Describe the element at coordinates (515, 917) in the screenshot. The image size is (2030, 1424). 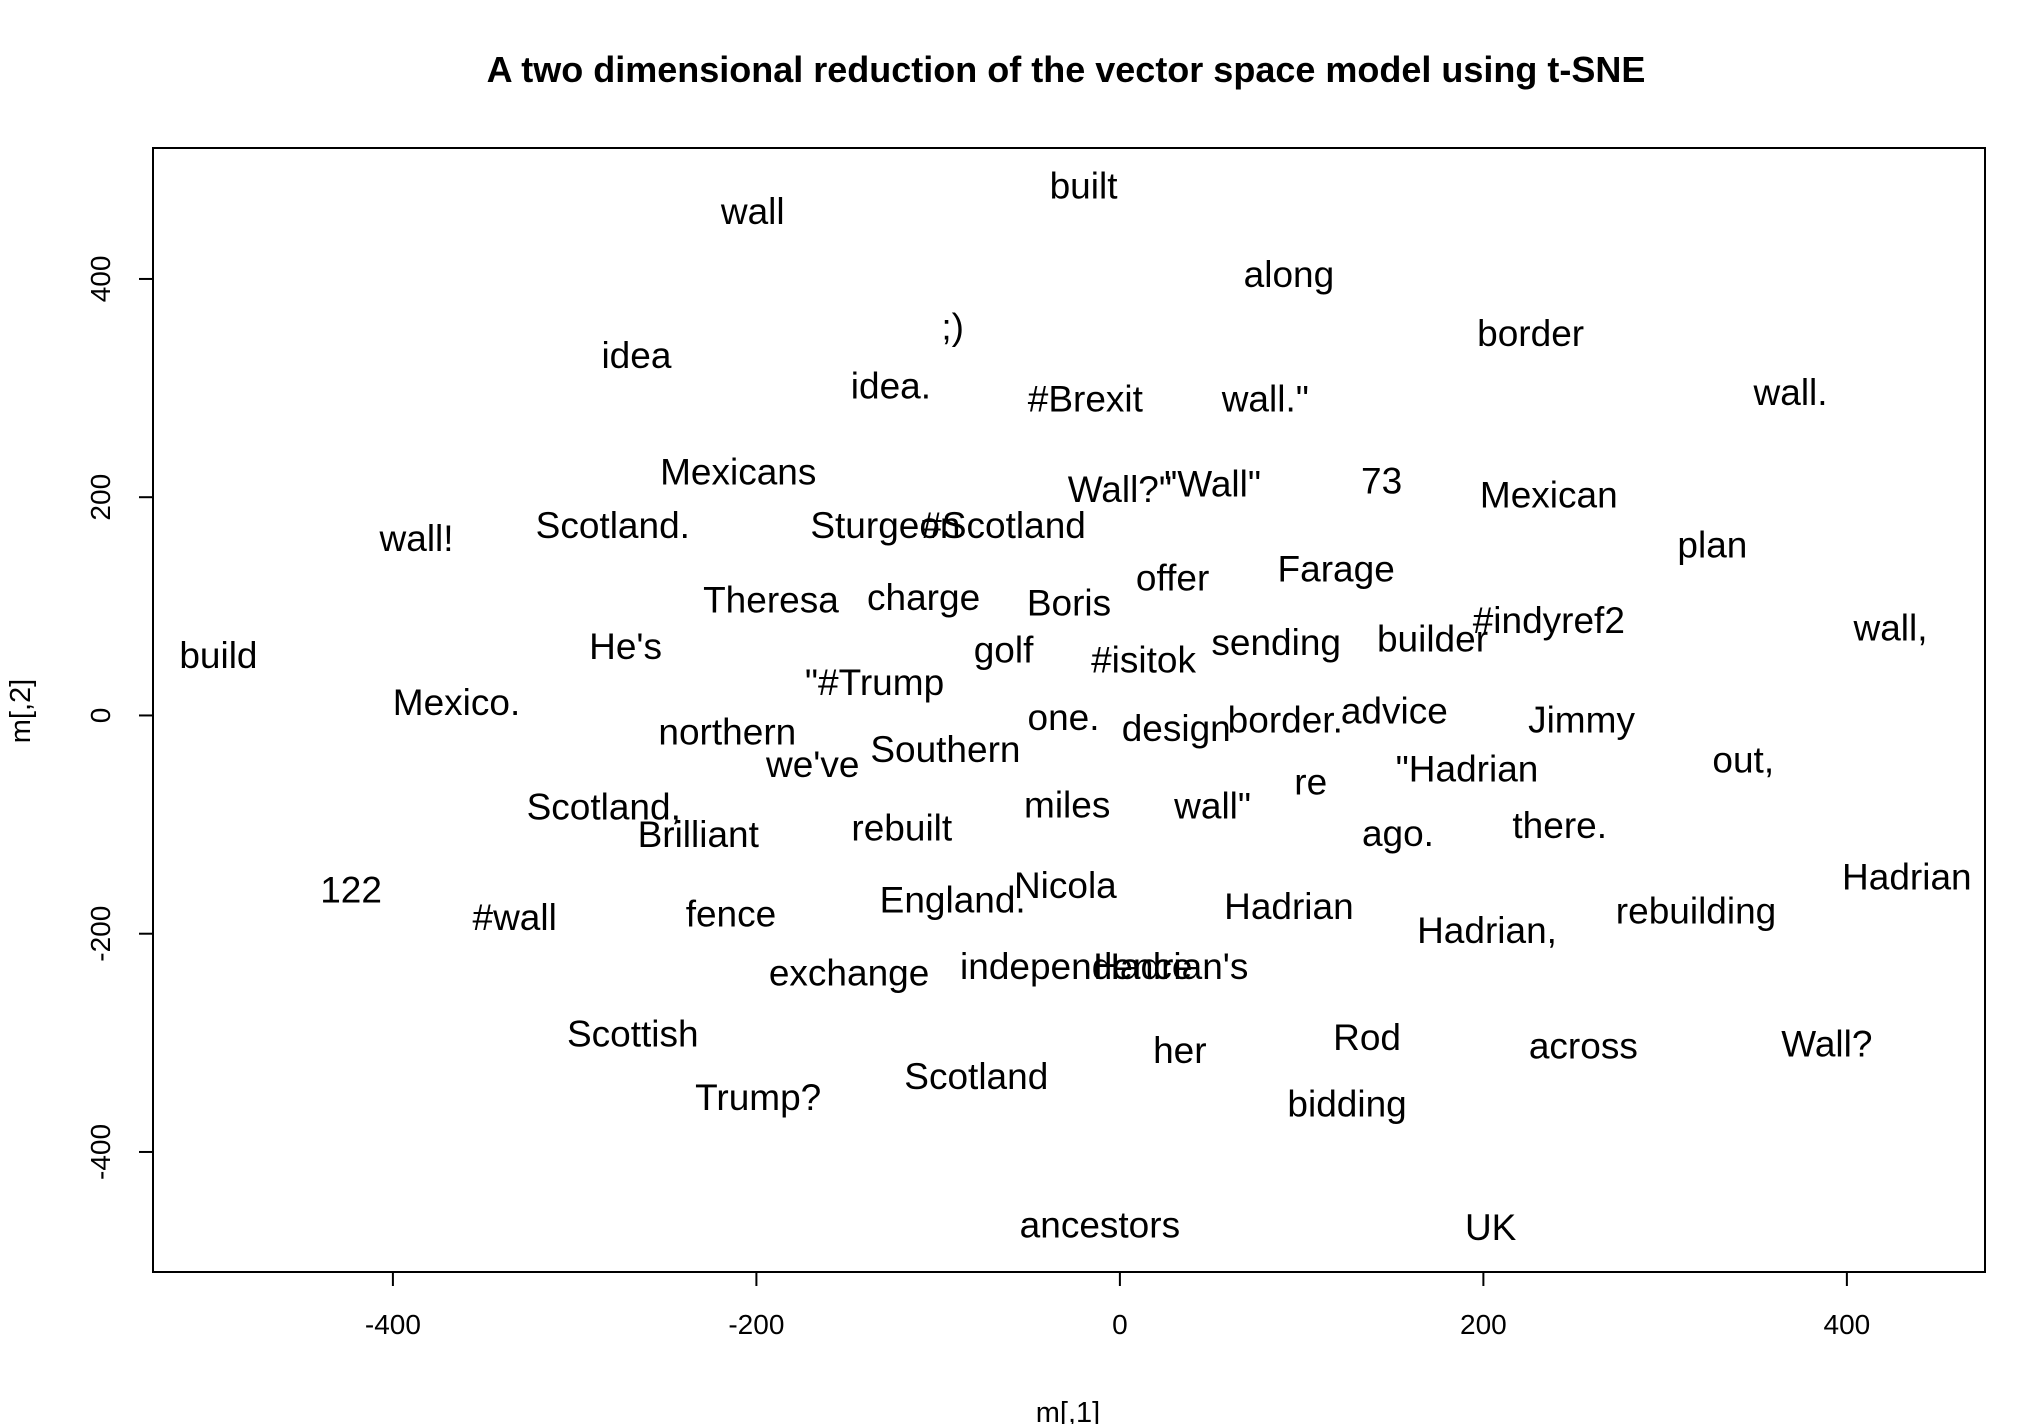
I see `point-label: #wall` at that location.